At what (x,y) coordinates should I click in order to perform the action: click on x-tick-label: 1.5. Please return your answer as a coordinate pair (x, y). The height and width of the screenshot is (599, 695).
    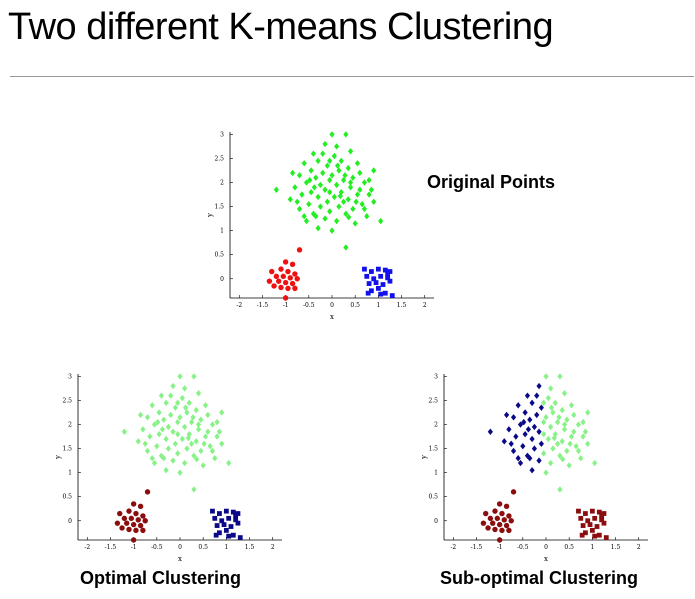
    Looking at the image, I should click on (402, 305).